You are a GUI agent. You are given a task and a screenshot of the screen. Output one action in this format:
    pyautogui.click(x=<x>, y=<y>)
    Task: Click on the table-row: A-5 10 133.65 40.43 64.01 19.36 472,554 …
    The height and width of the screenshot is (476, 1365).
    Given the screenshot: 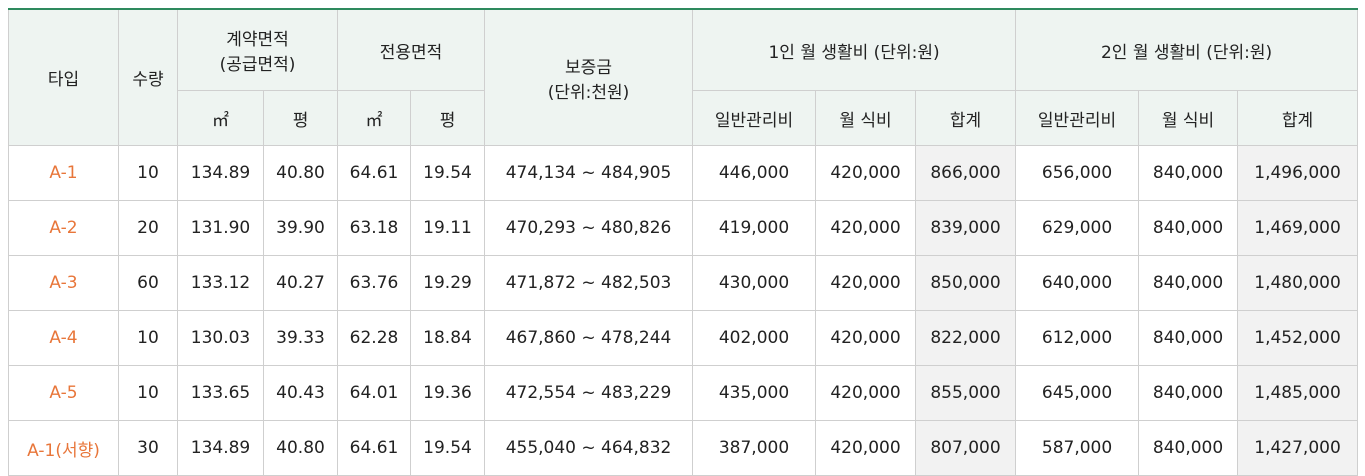 What is the action you would take?
    pyautogui.click(x=683, y=393)
    